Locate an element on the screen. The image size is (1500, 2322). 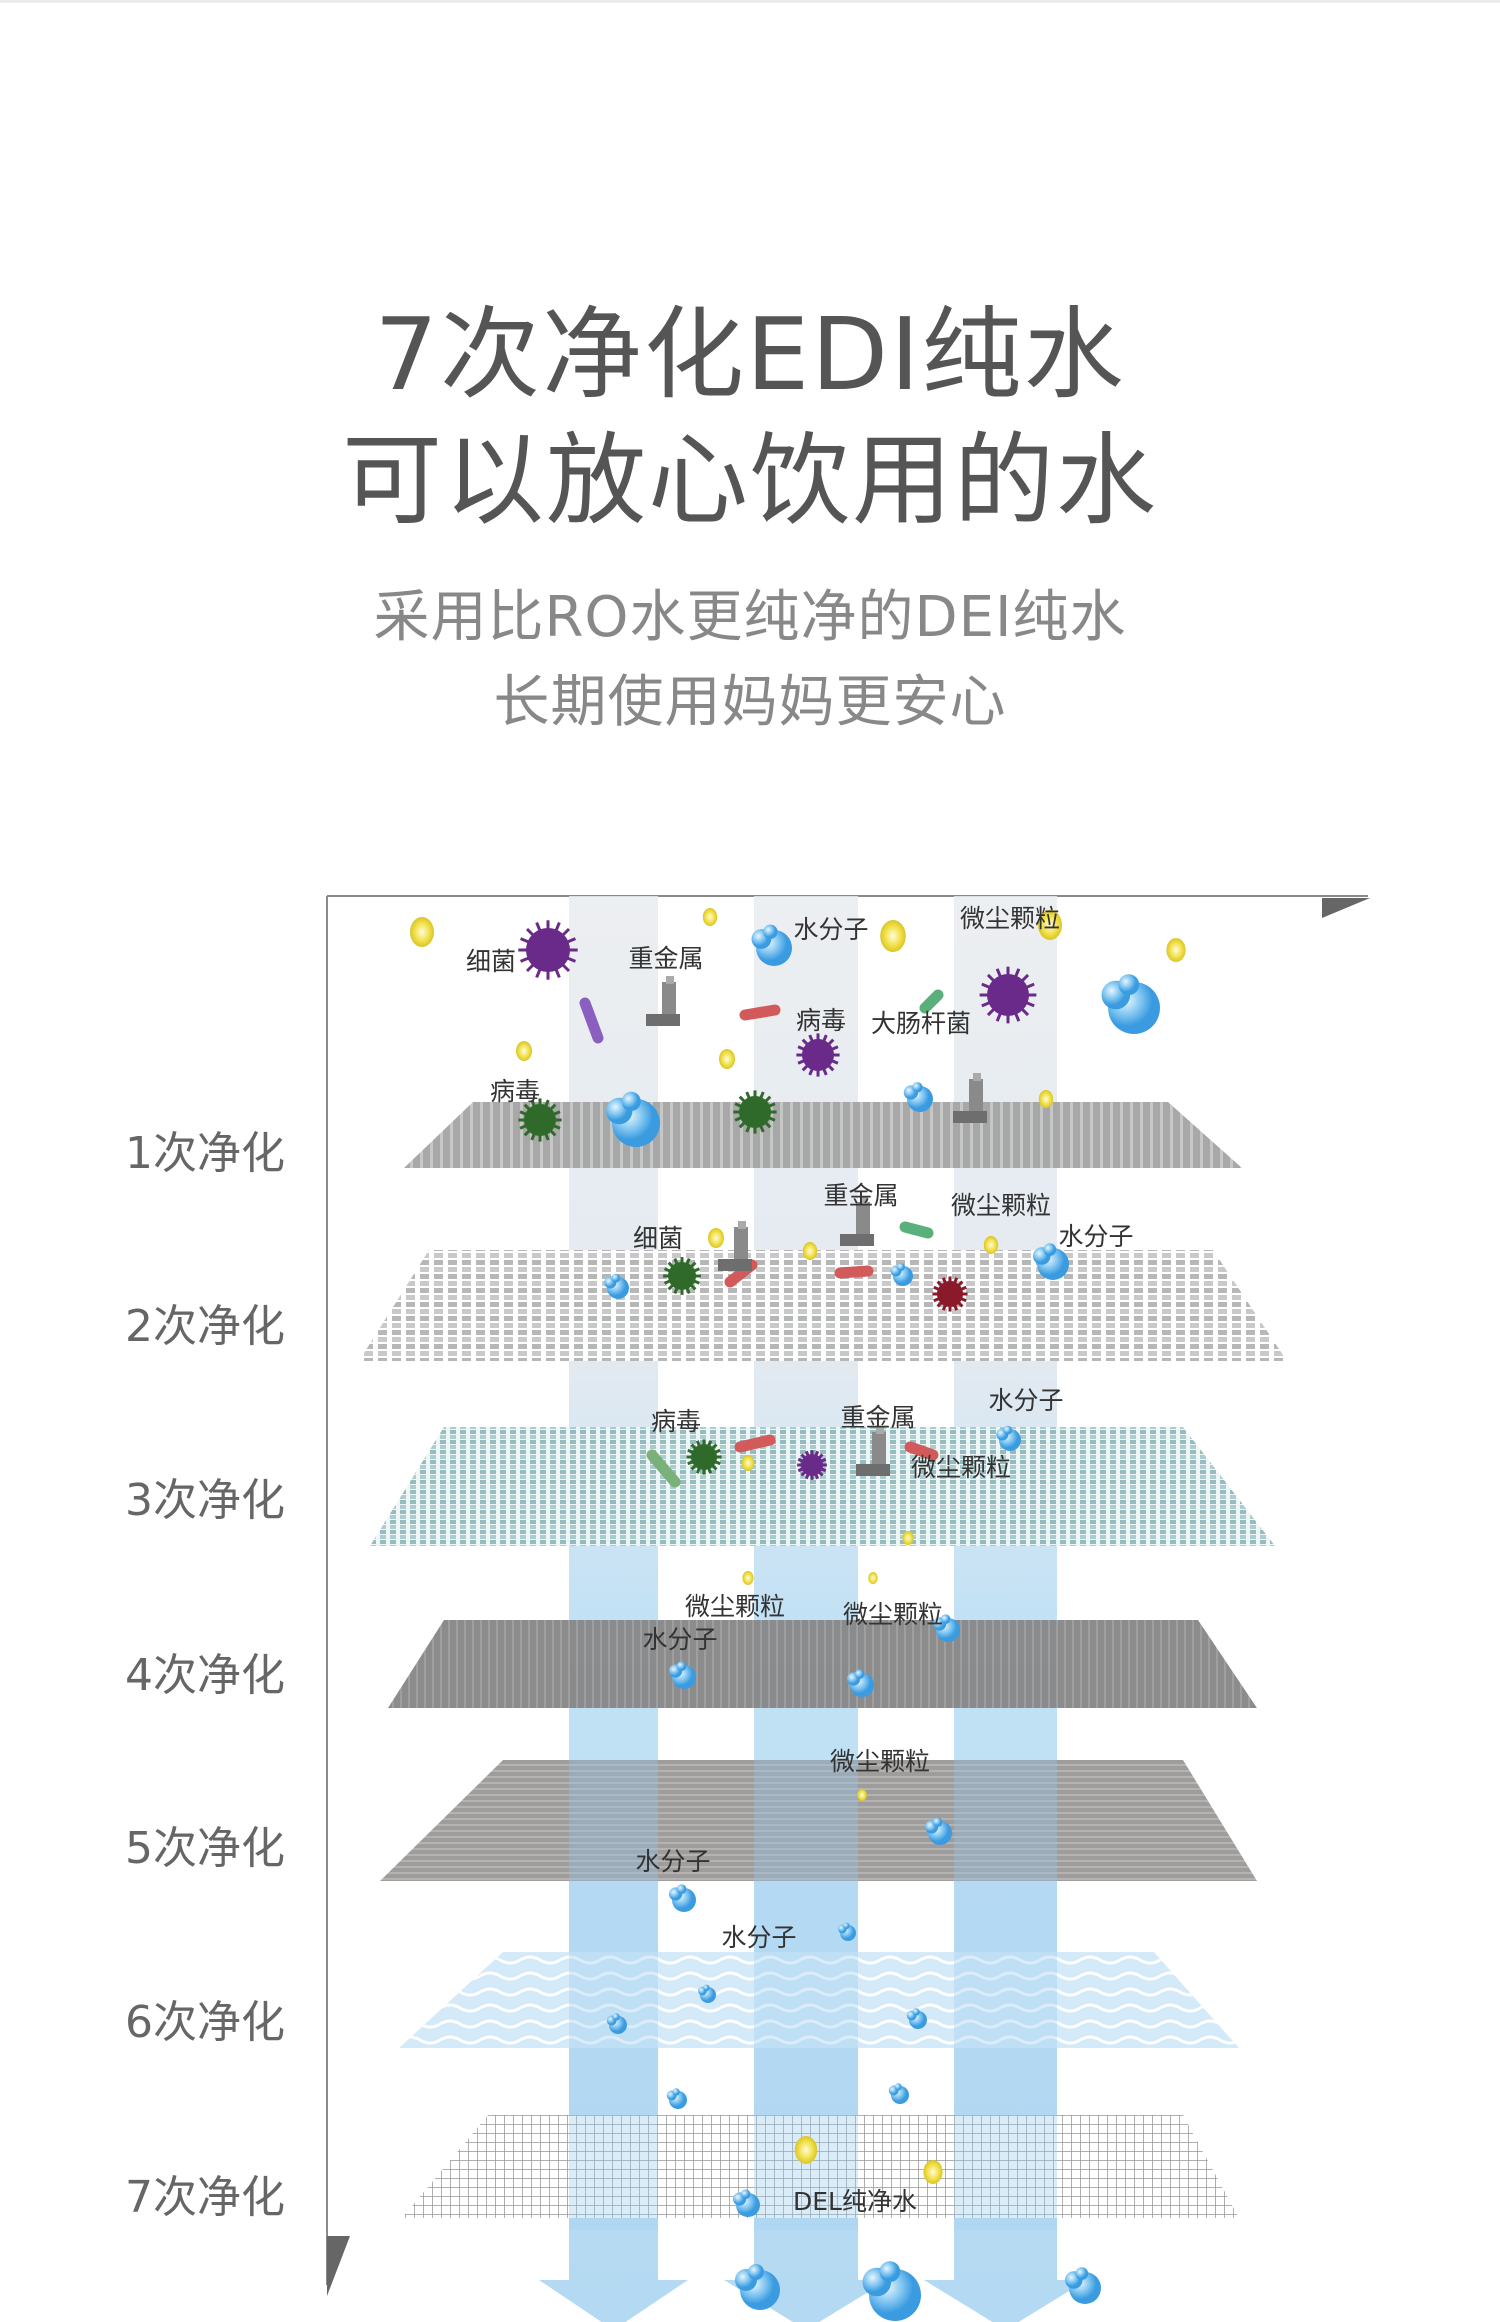
stage-label-3: 3次净化 is located at coordinates (205, 1500).